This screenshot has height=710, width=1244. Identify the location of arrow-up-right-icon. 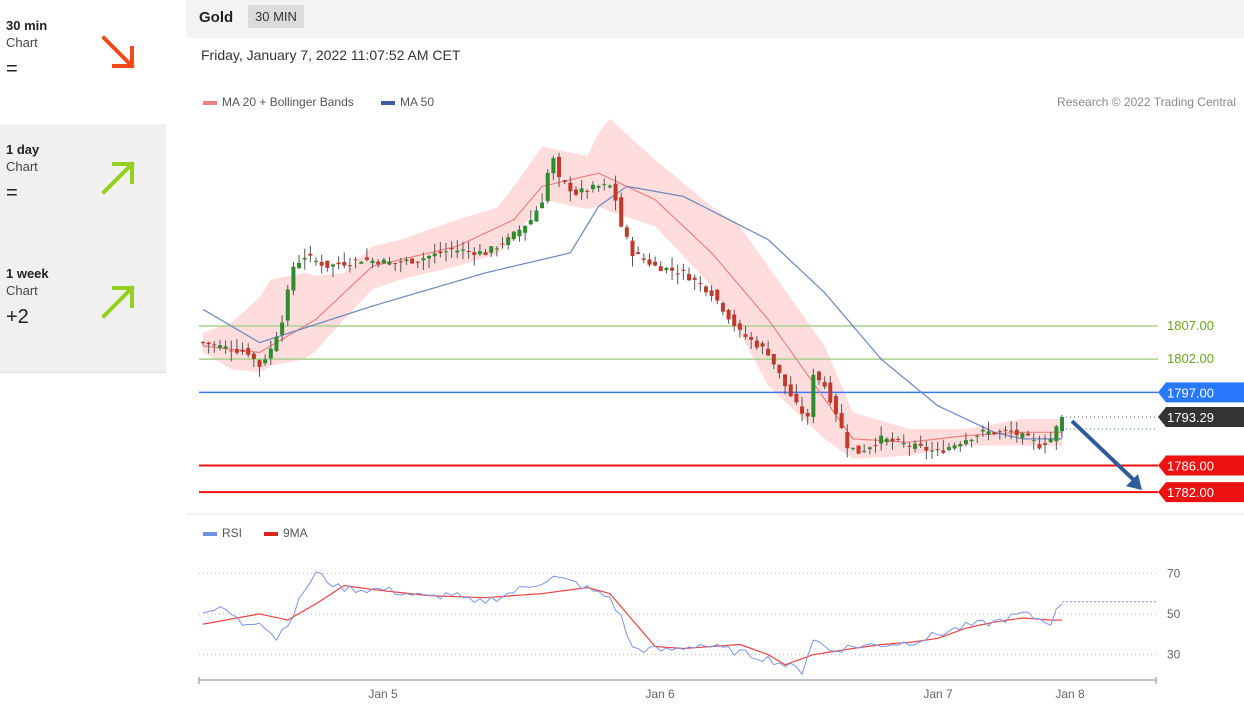
(118, 302).